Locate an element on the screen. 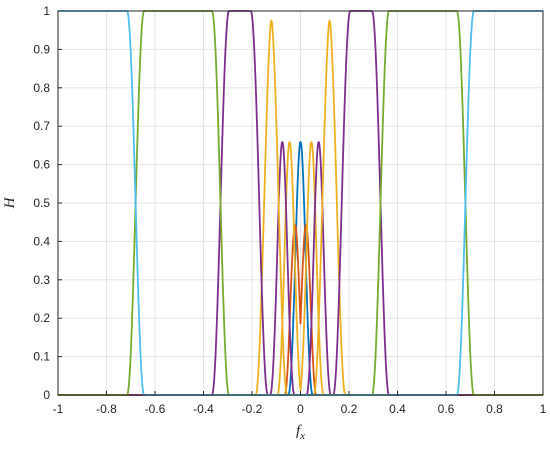 The image size is (550, 449). y-ticks: 0 0.1 0.2 0.3 0.4 0.5 0.6 0.7 0.8 0.9 1 is located at coordinates (47, 203).